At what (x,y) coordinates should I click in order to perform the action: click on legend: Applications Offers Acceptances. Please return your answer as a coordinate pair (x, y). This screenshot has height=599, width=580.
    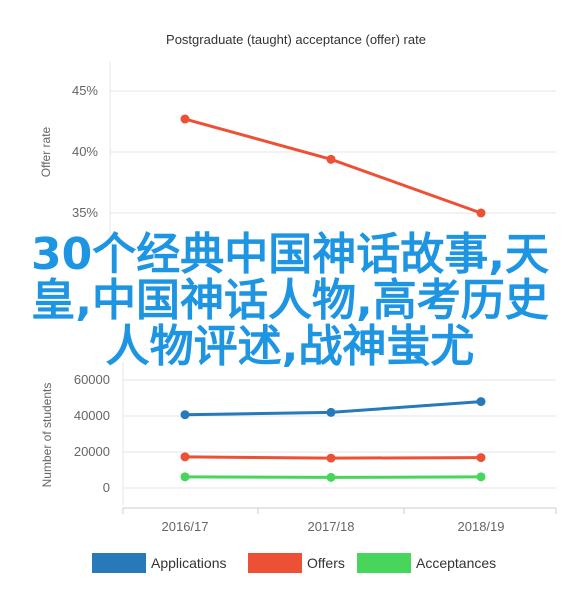
    Looking at the image, I should click on (294, 563).